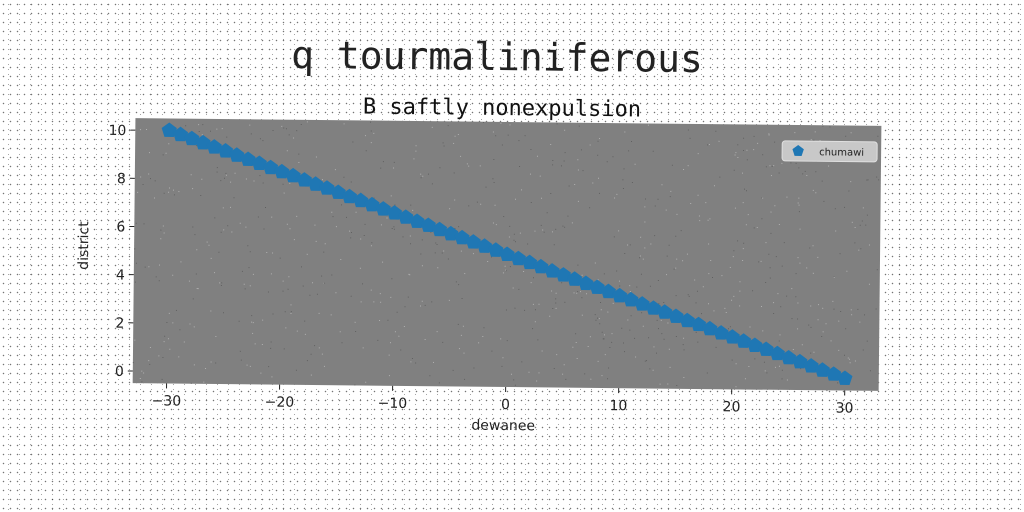 The image size is (1024, 512). Describe the element at coordinates (845, 408) in the screenshot. I see `x-tick-label: 30` at that location.